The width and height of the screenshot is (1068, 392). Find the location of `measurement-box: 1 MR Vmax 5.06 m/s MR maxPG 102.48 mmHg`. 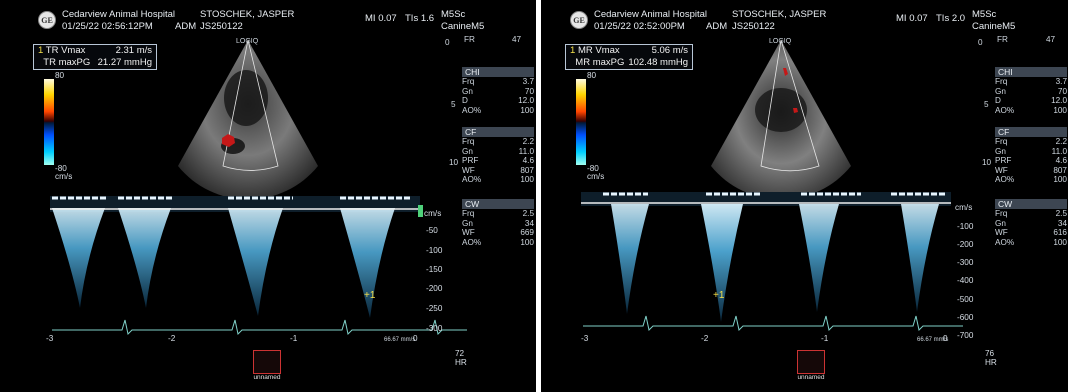

measurement-box: 1 MR Vmax 5.06 m/s MR maxPG 102.48 mmHg is located at coordinates (629, 57).